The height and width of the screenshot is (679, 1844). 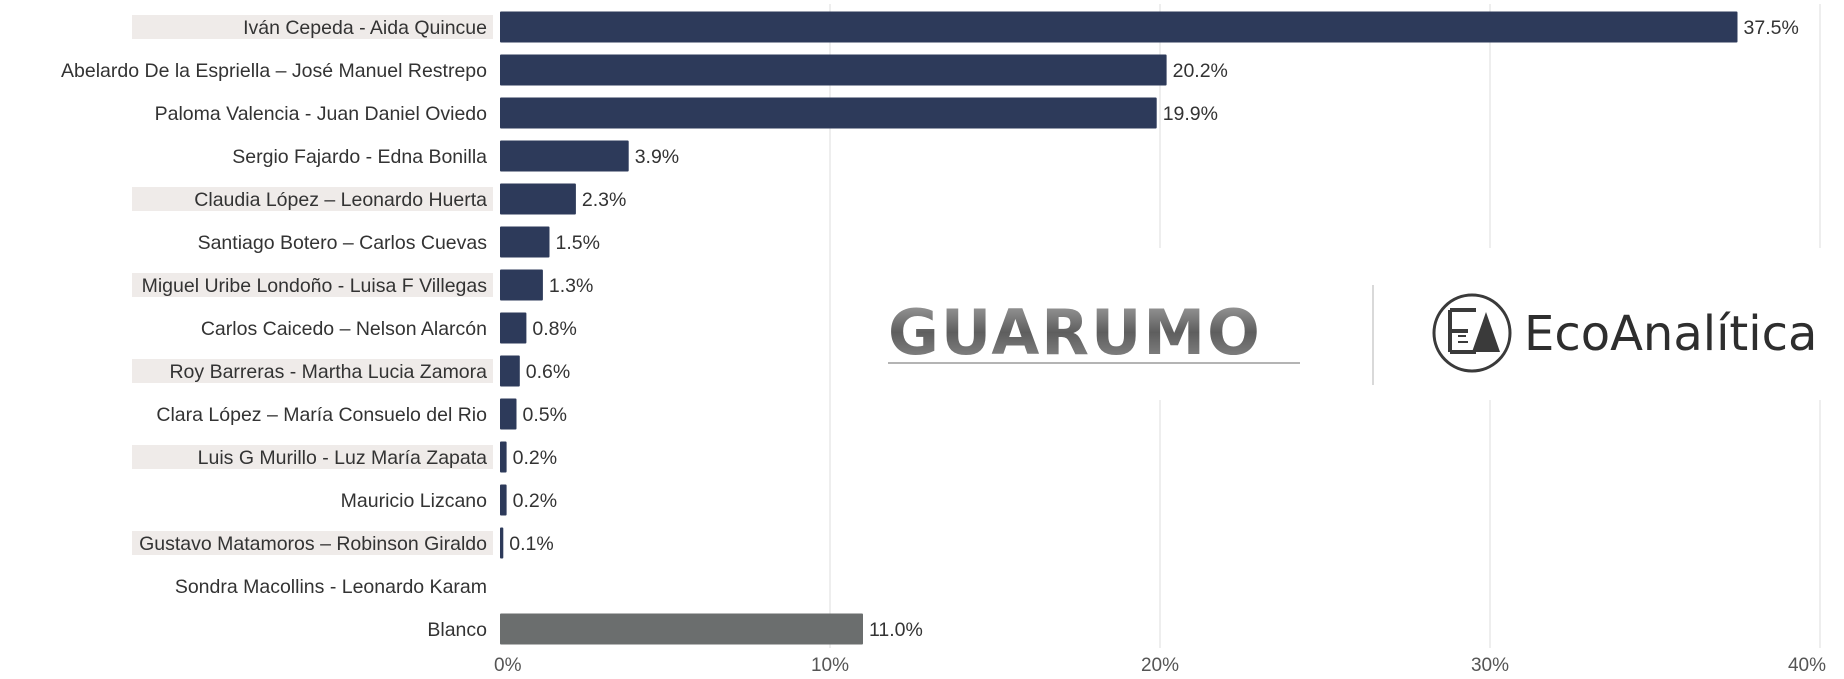 I want to click on category-label: Sergio Fajardo - Edna Bonilla, so click(x=359, y=157).